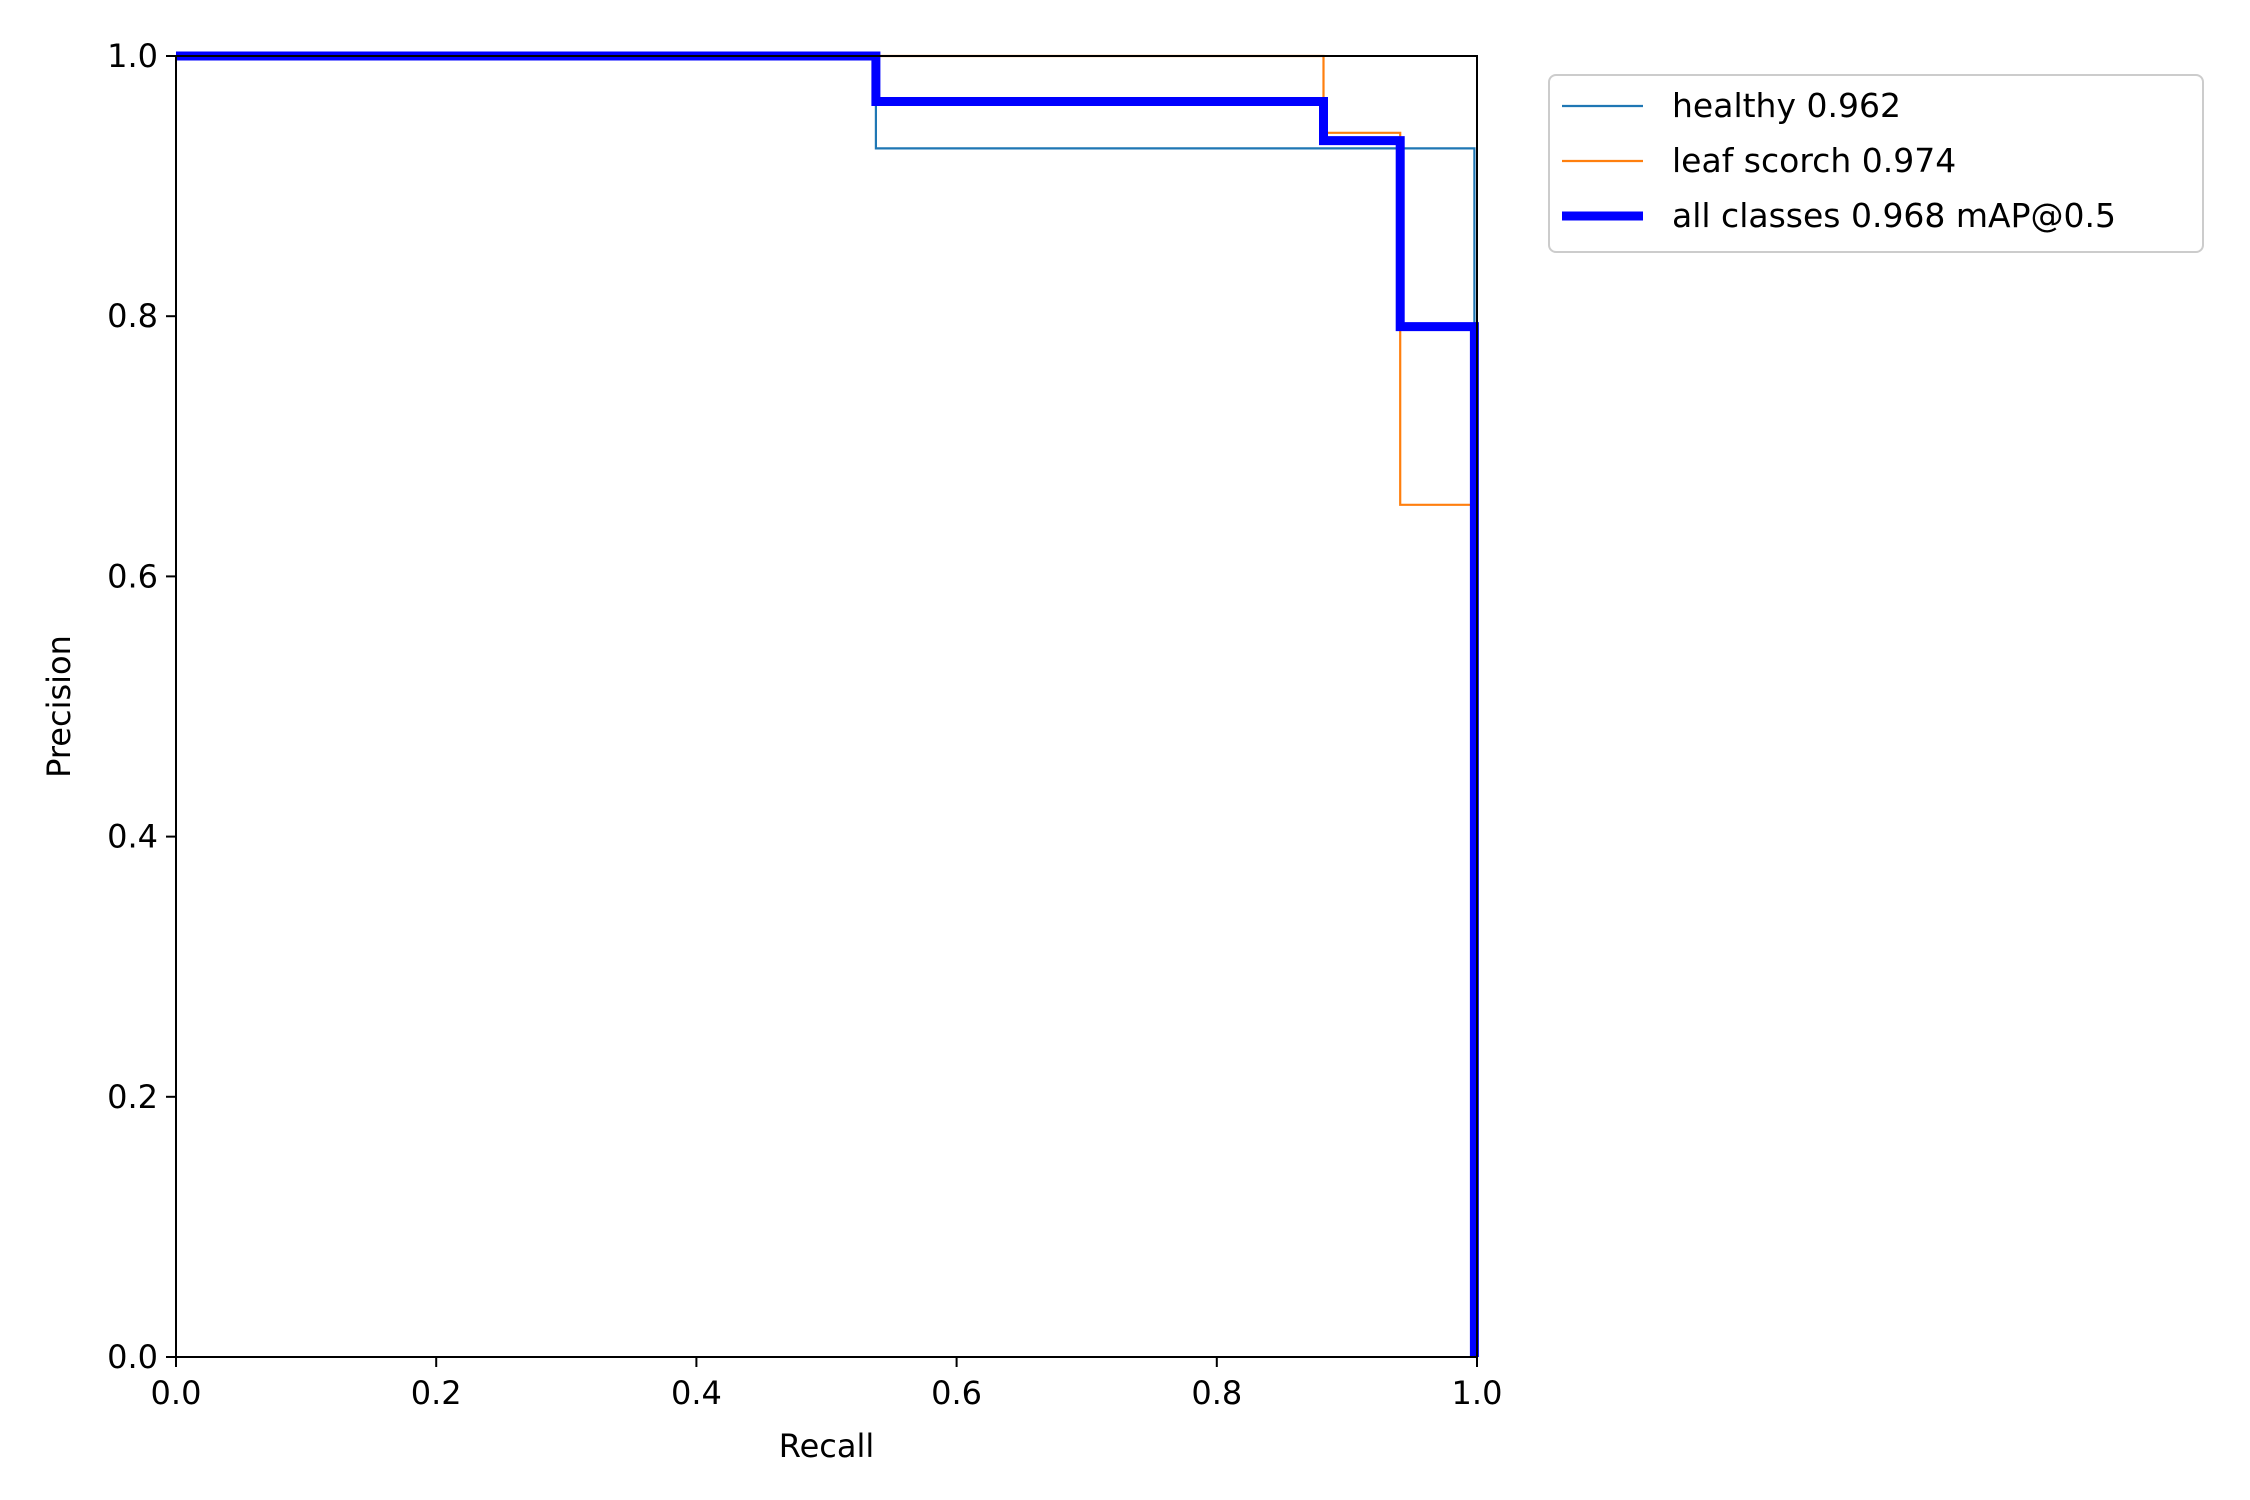 The height and width of the screenshot is (1500, 2250). What do you see at coordinates (59, 706) in the screenshot?
I see `y-axis-label: Precision` at bounding box center [59, 706].